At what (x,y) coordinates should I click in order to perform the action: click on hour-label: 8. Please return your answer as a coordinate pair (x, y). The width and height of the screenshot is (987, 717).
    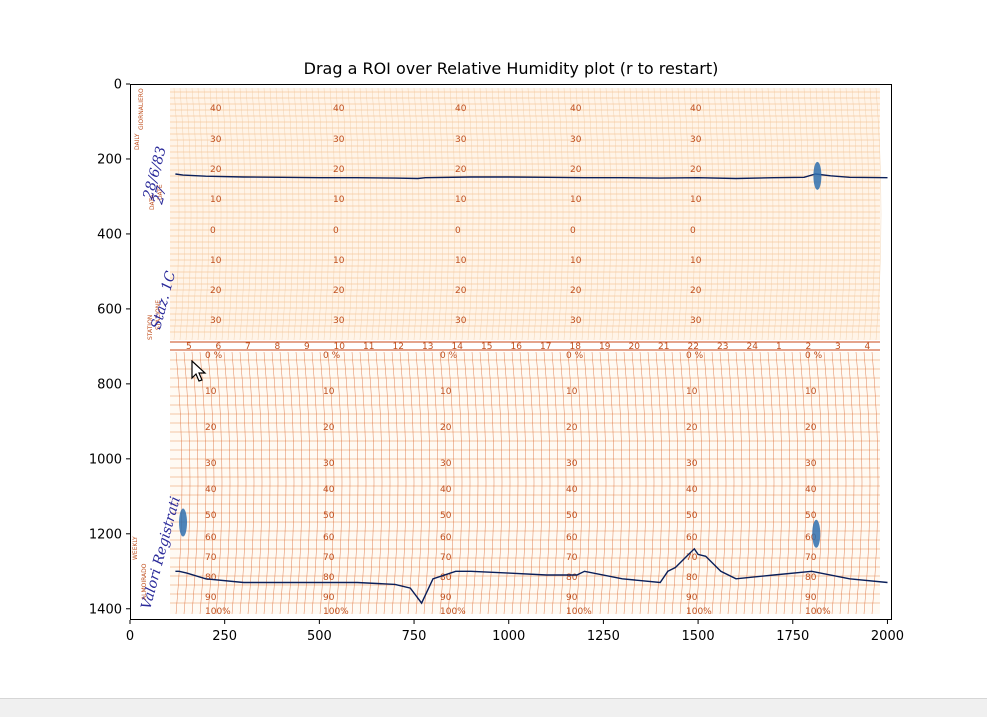
    Looking at the image, I should click on (278, 347).